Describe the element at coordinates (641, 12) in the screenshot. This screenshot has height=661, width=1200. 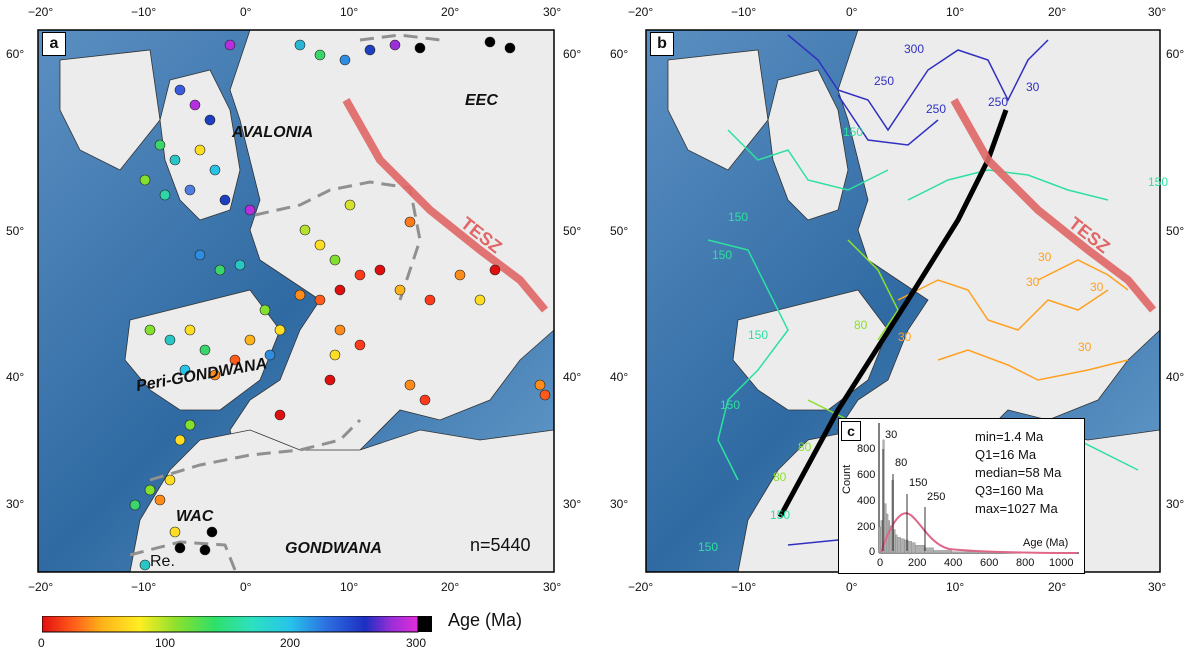
I see `lon-tick-top: −20°` at that location.